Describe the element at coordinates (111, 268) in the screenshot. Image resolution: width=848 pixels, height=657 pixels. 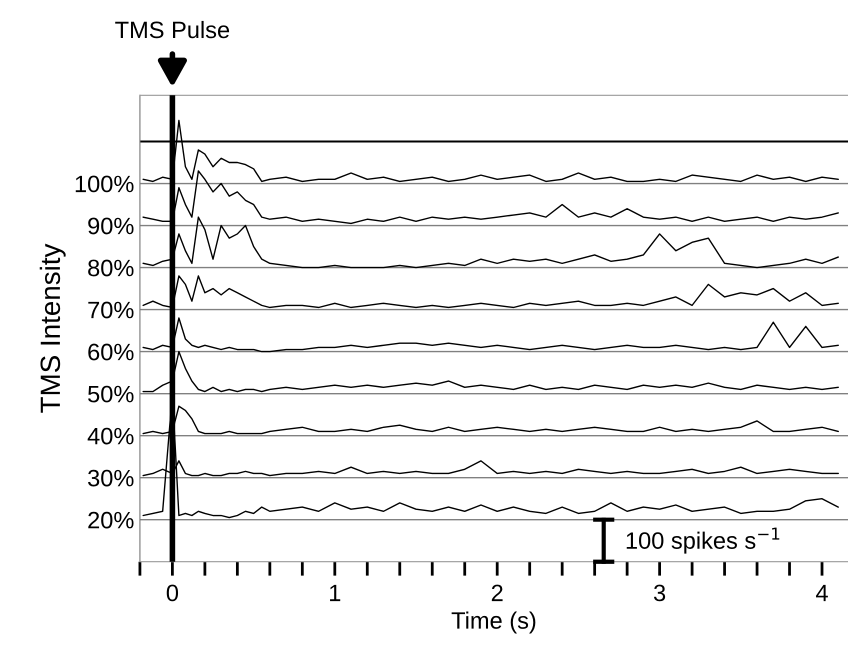
I see `y-tick-label: 80%` at that location.